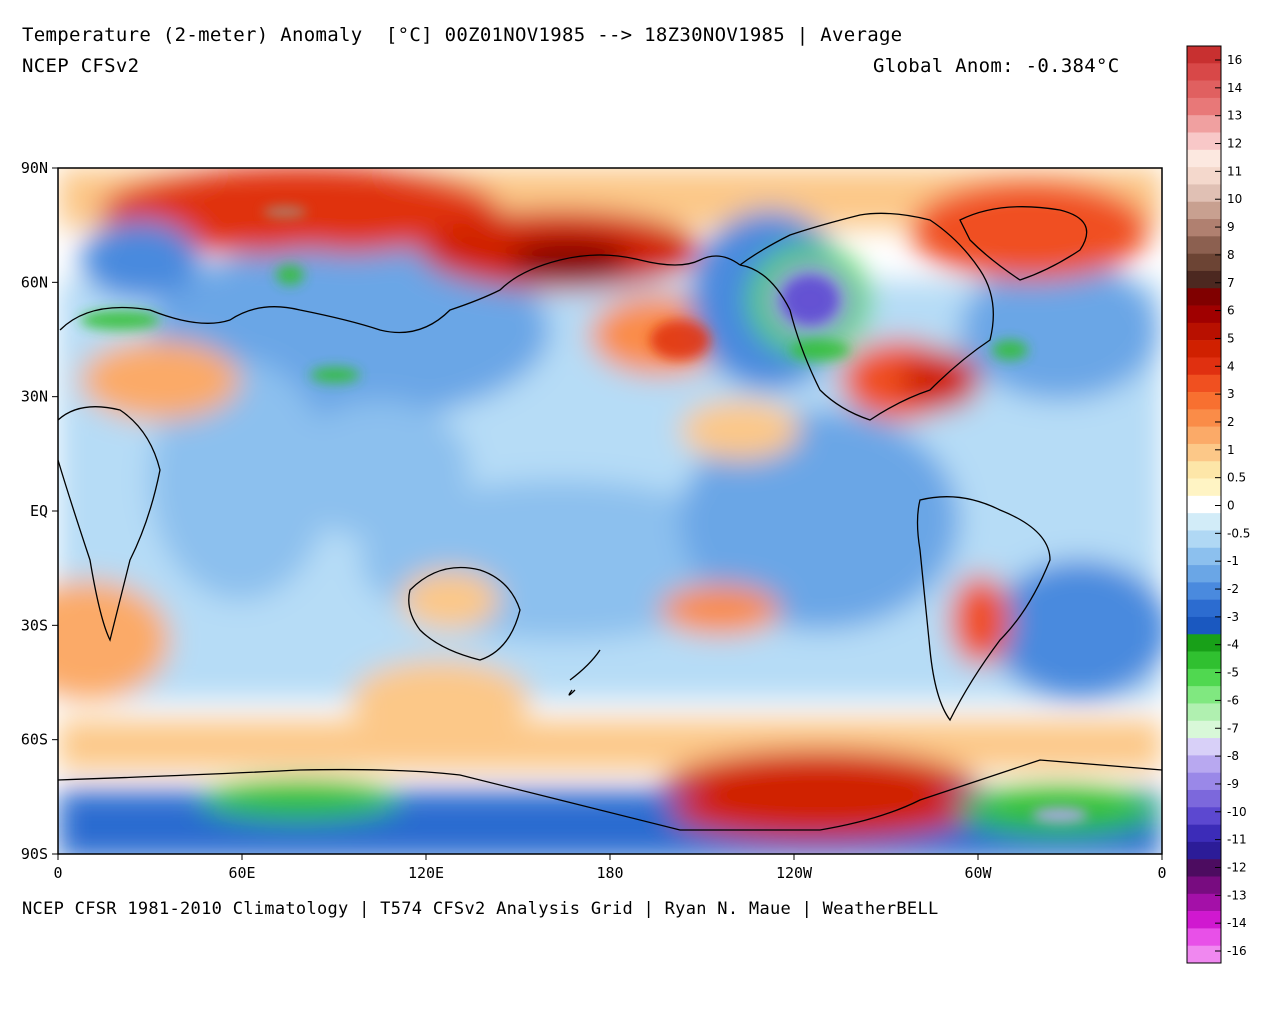 This screenshot has width=1280, height=1024. Describe the element at coordinates (996, 66) in the screenshot. I see `global-anomaly: Global Anom: -0.384°C` at that location.